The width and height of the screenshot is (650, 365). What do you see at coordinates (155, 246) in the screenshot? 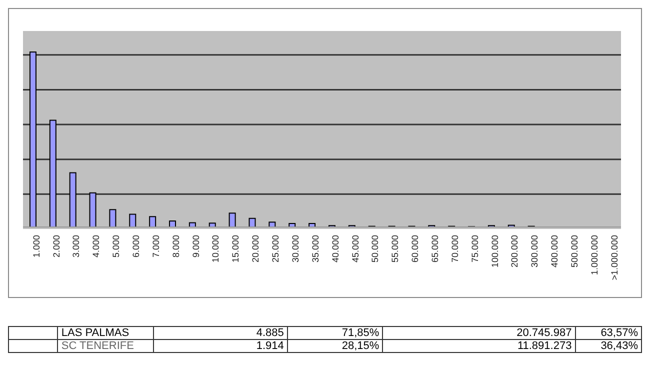
I see `x-tick-label: 7.000` at bounding box center [155, 246].